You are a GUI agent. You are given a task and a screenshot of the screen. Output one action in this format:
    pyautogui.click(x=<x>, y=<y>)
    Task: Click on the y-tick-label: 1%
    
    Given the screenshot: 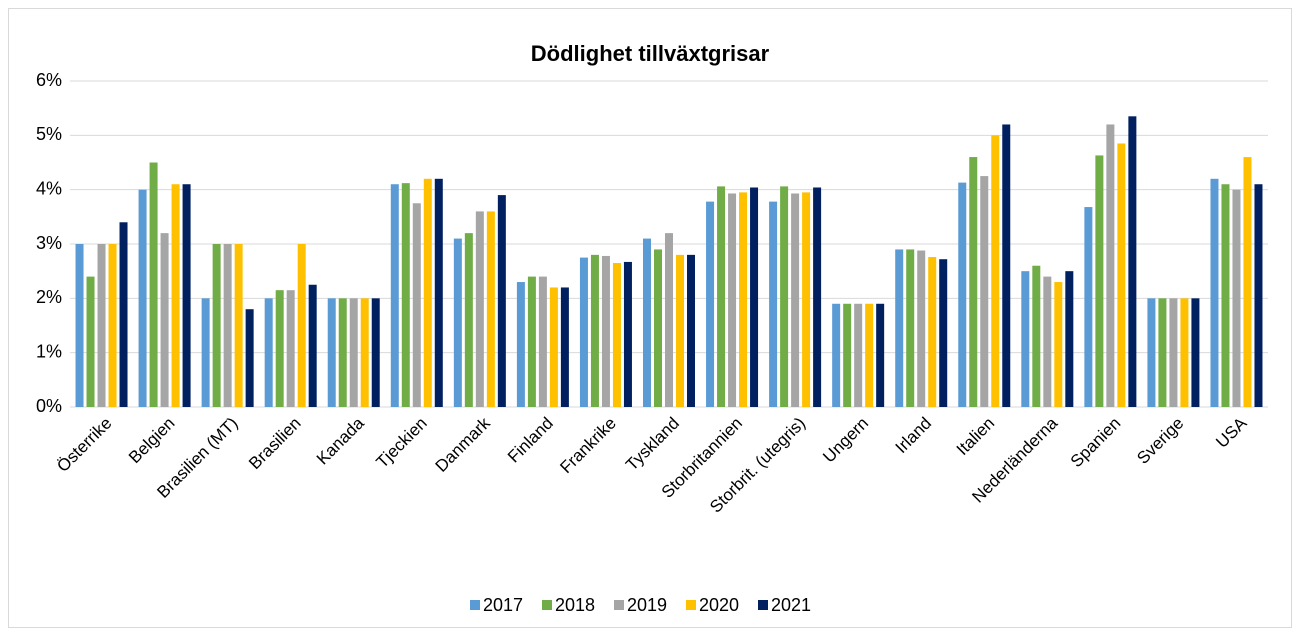 What is the action you would take?
    pyautogui.click(x=49, y=351)
    